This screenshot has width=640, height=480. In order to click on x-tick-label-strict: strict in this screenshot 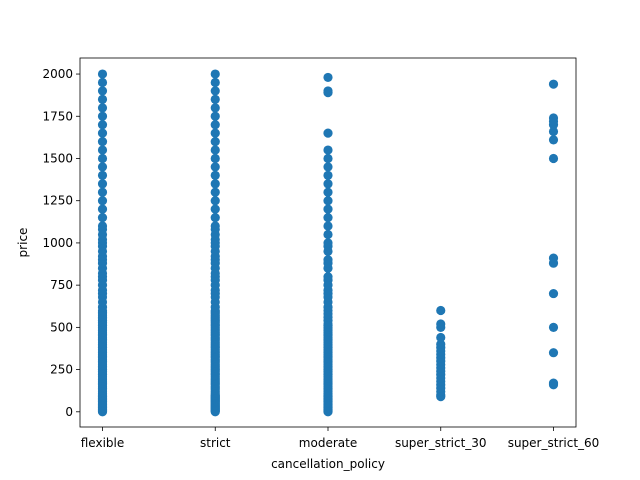, I will do `click(215, 443)`.